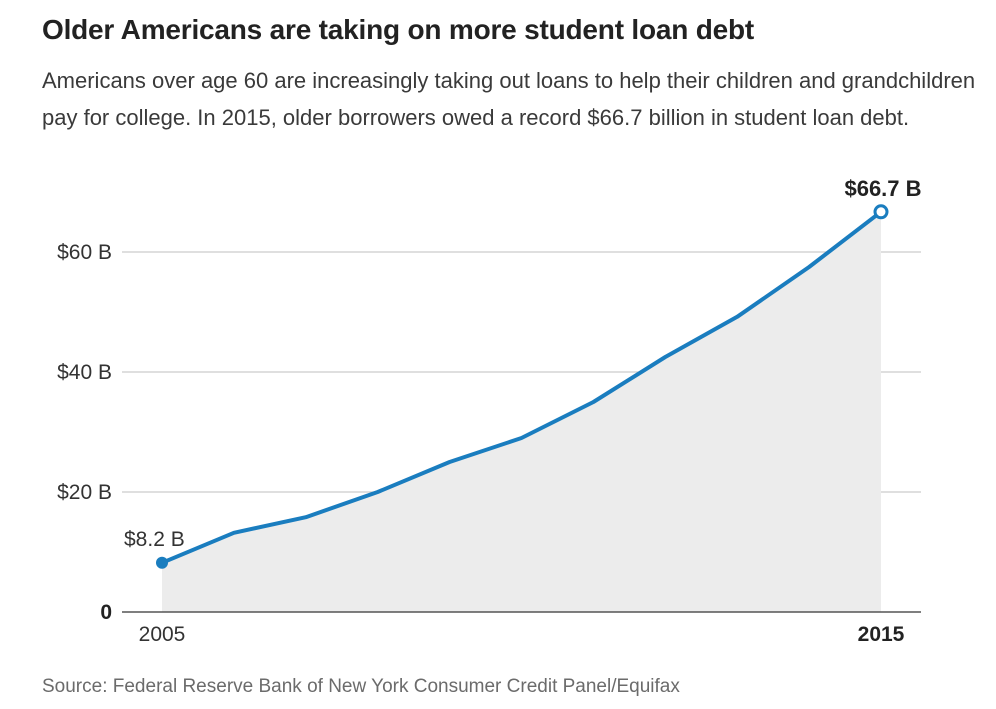 This screenshot has width=996, height=709. I want to click on y-tick-label: $40 B, so click(84, 372).